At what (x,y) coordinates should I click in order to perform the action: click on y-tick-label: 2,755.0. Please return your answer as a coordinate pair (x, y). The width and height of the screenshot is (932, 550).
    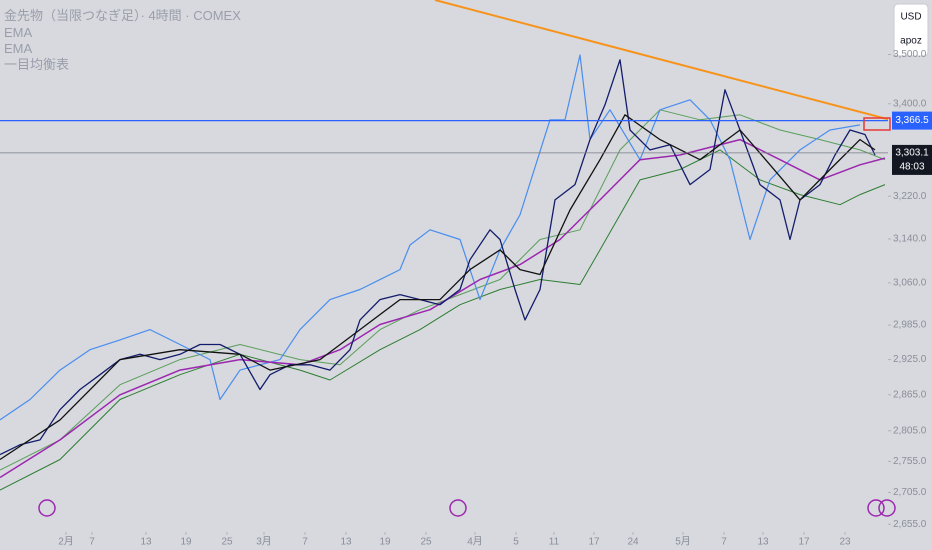
    Looking at the image, I should click on (910, 461).